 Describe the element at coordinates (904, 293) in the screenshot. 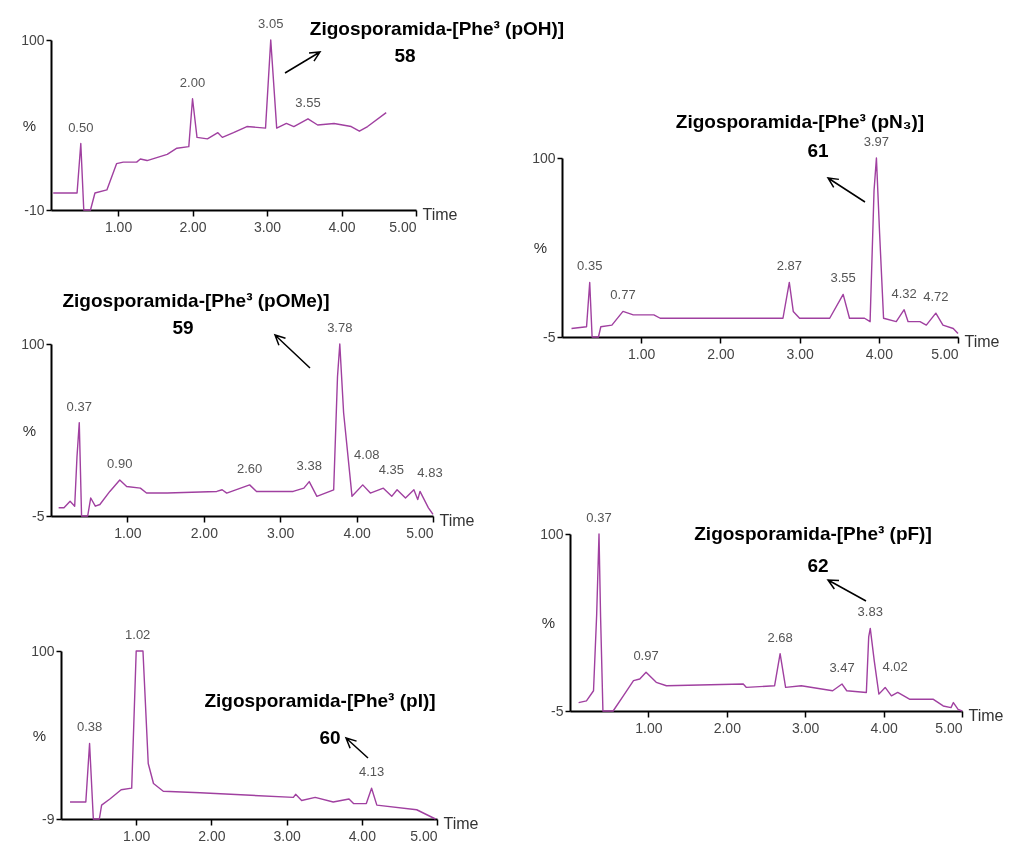

I see `annotation: 4.32` at that location.